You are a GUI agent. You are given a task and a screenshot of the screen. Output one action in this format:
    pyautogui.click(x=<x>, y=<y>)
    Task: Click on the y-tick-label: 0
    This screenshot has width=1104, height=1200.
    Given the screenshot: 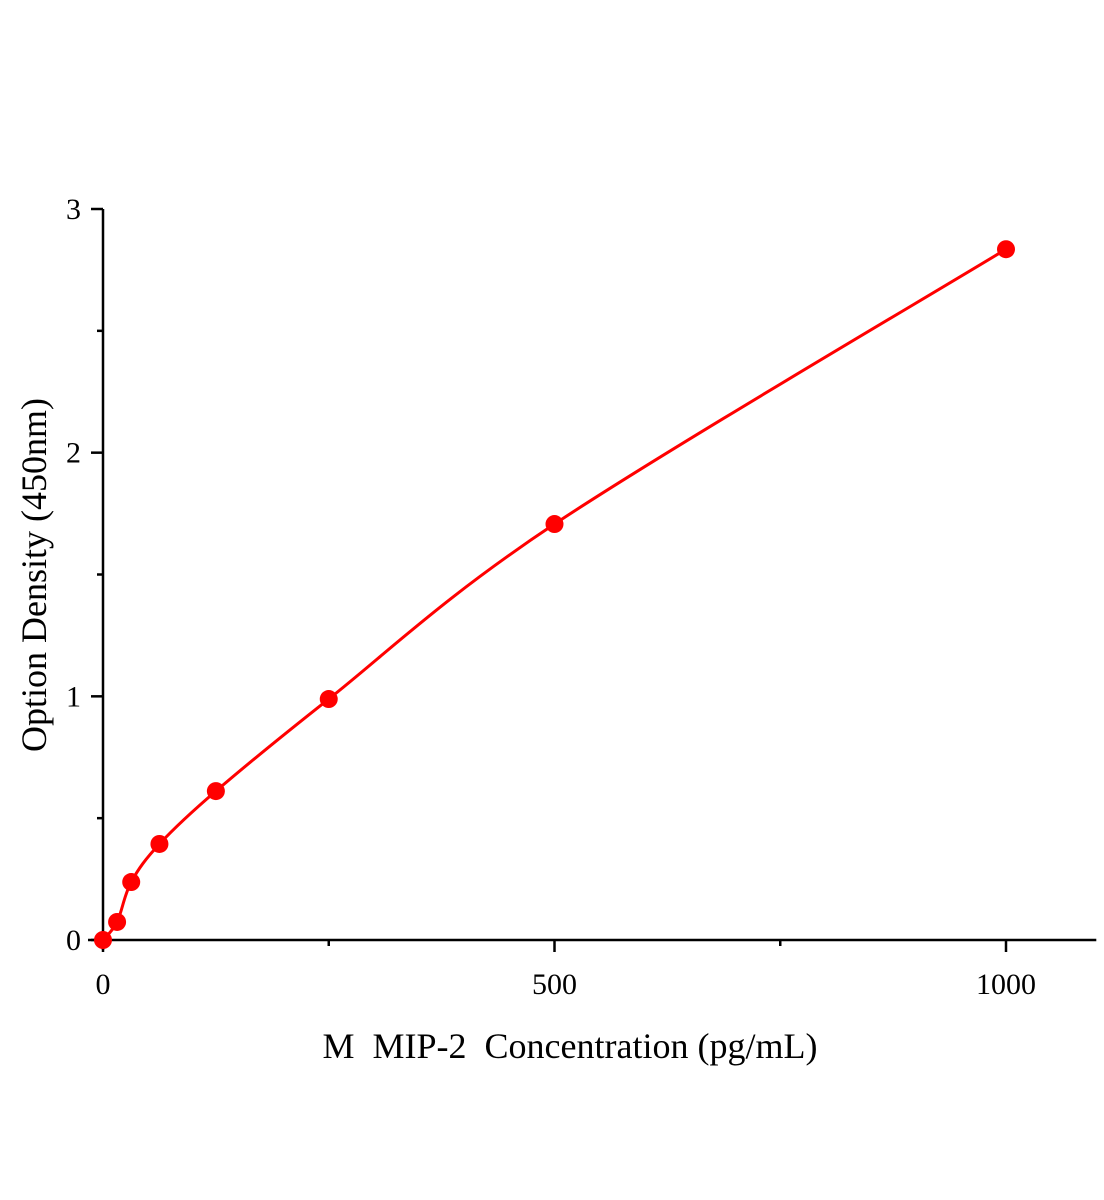 What is the action you would take?
    pyautogui.click(x=73, y=940)
    